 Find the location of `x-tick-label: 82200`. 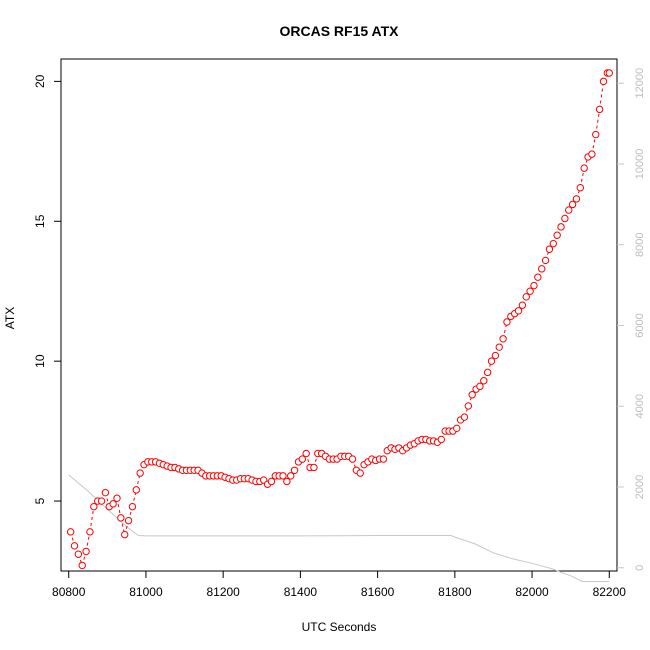

x-tick-label: 82200 is located at coordinates (610, 592).